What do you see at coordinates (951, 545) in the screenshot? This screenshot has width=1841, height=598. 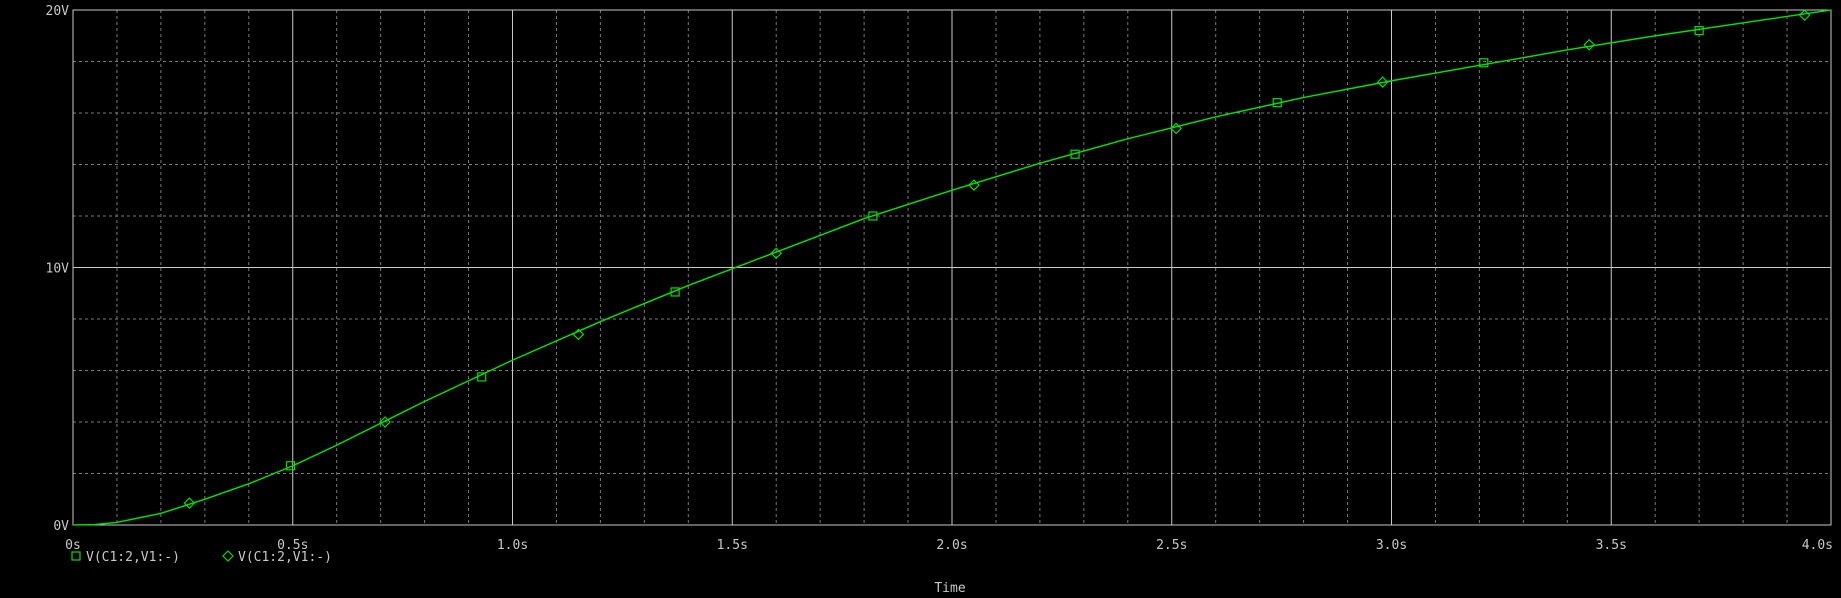 I see `x-tick-label: 2.0s` at bounding box center [951, 545].